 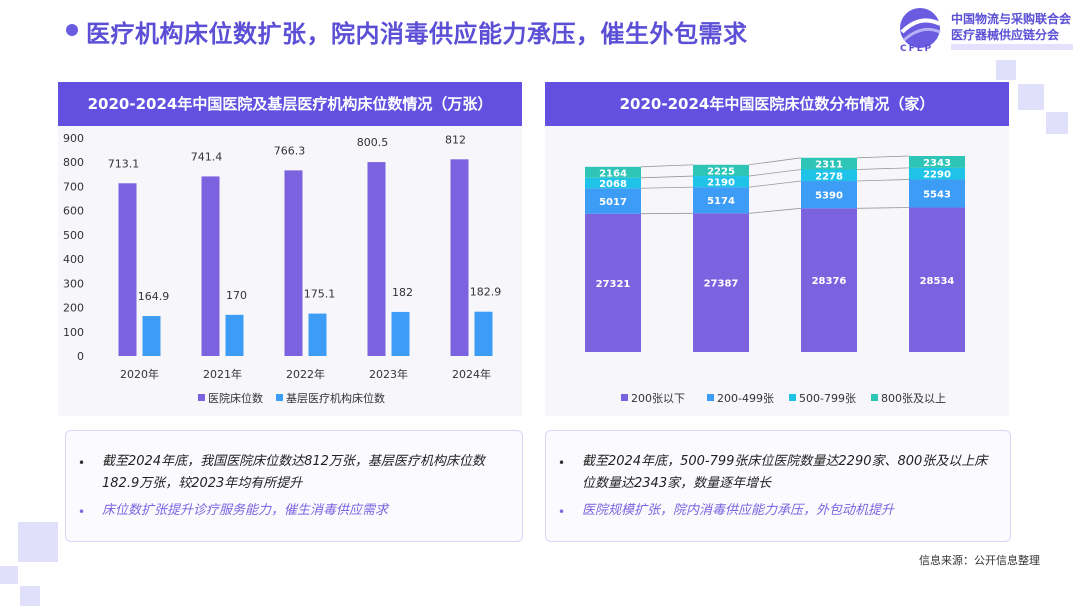 I want to click on right-chart-header: 2020-2024年中国医院床位数分布情况（家）, so click(x=777, y=104).